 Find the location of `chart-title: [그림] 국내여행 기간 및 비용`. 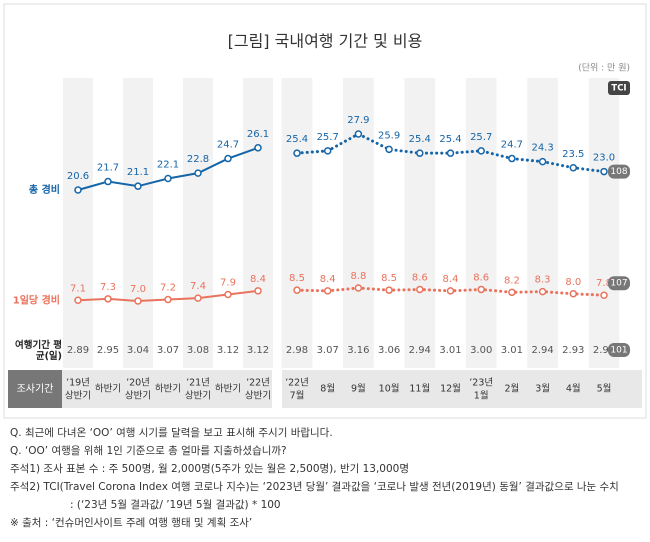

chart-title: [그림] 국내여행 기간 및 비용 is located at coordinates (325, 41).